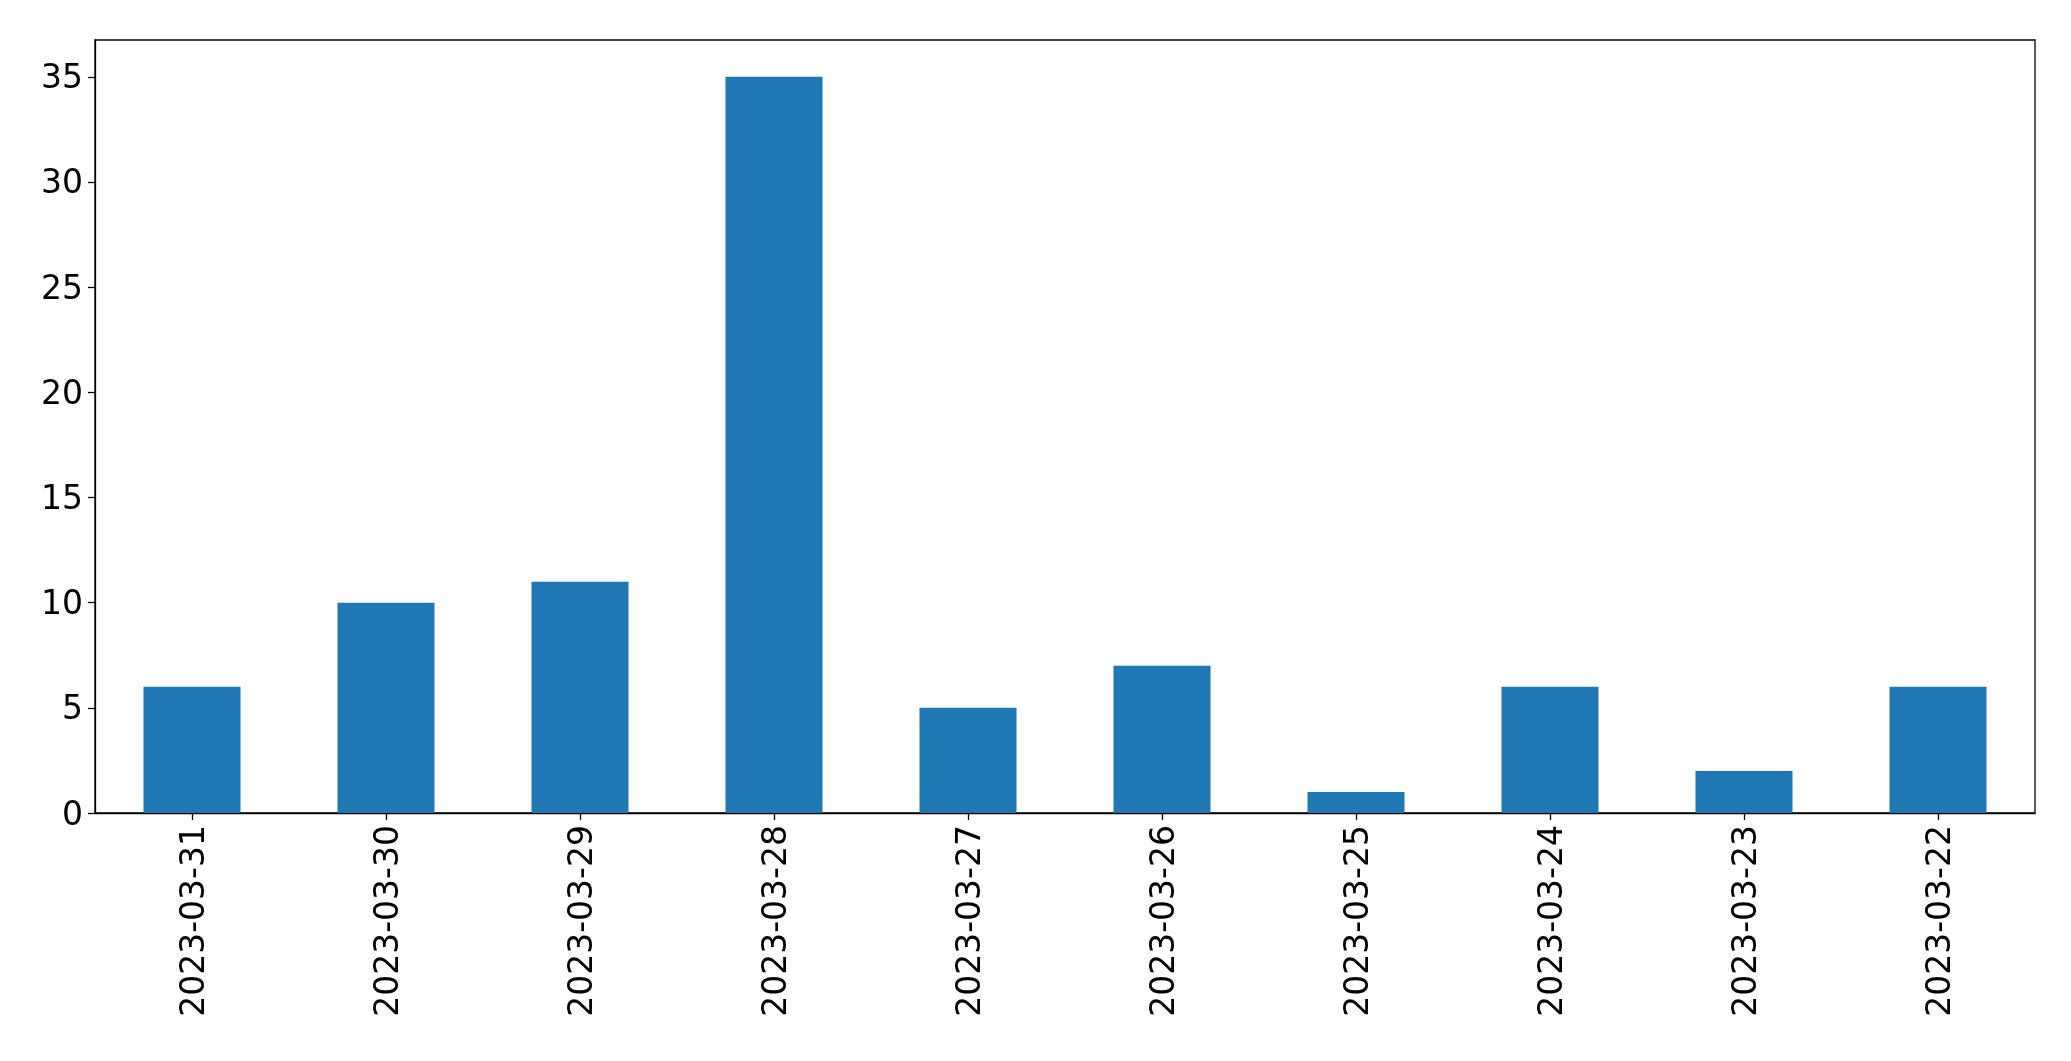 The image size is (2071, 1061). Describe the element at coordinates (62, 182) in the screenshot. I see `y-tick-label: 30` at that location.